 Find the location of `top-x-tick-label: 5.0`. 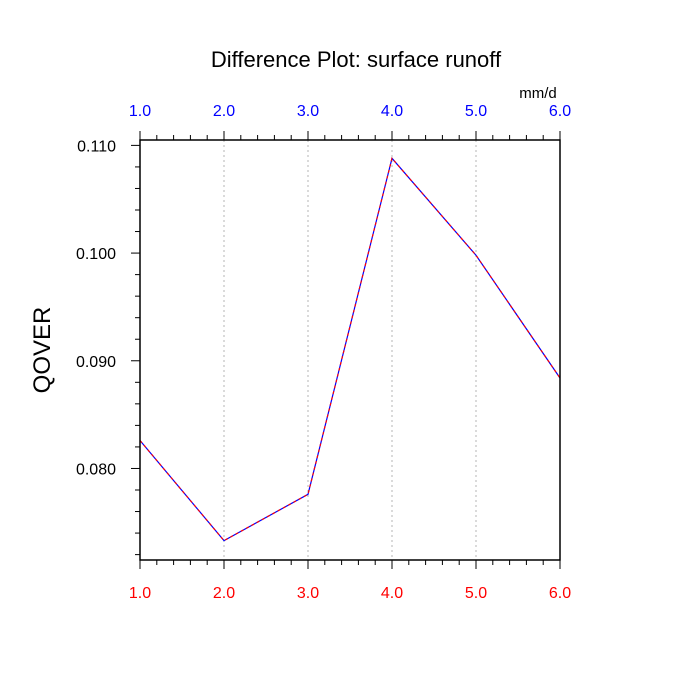

top-x-tick-label: 5.0 is located at coordinates (476, 111).